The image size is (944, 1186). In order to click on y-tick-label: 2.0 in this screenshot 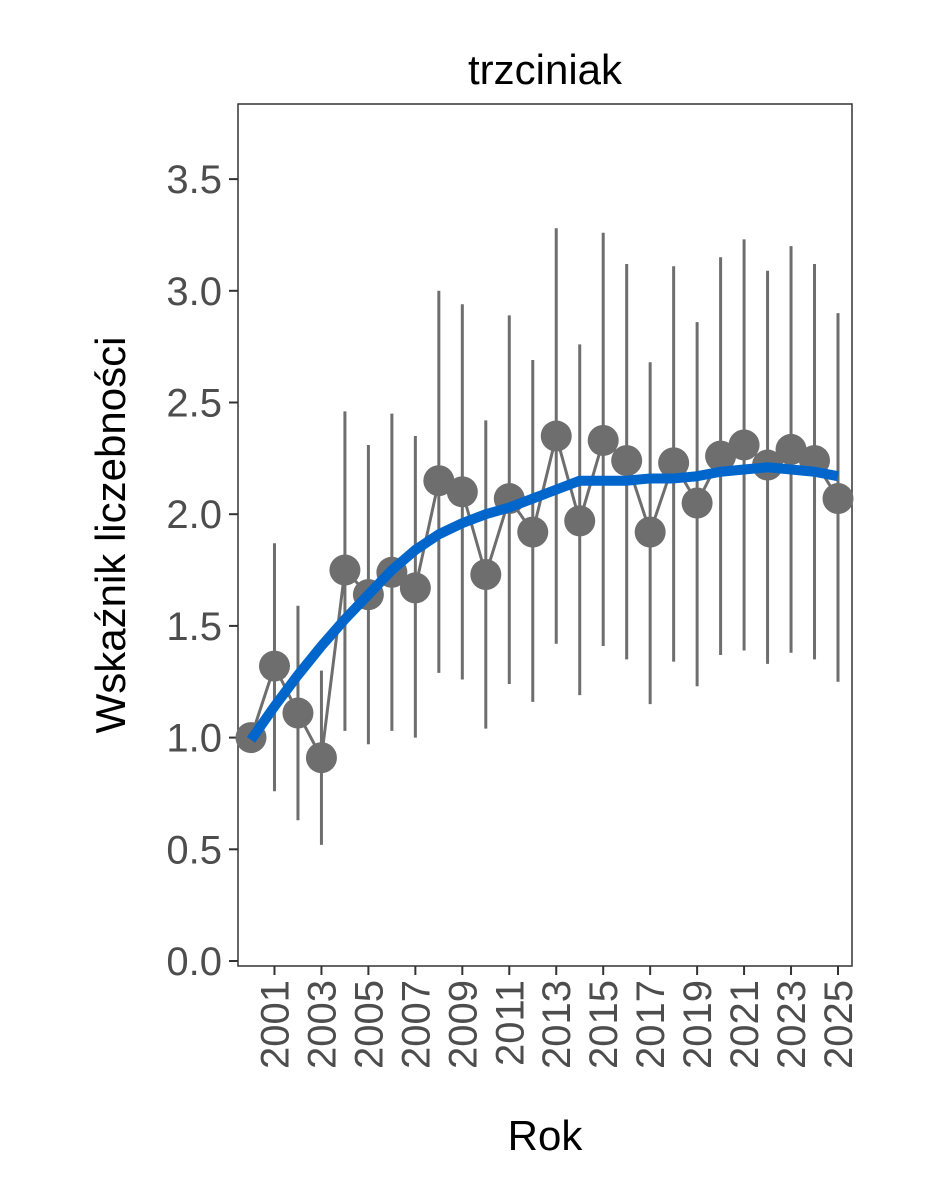, I will do `click(194, 515)`.